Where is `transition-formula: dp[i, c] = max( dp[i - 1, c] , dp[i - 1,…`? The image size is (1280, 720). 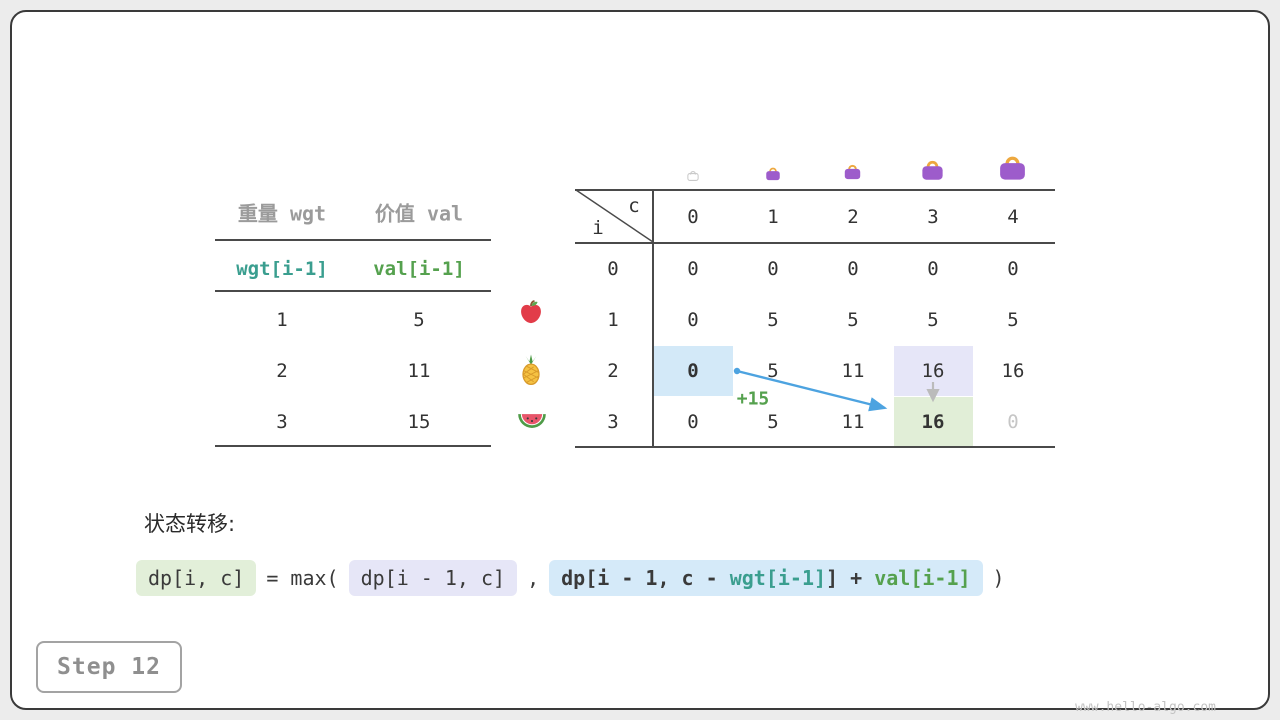
transition-formula: dp[i, c] = max( dp[i - 1, c] , dp[i - 1,… is located at coordinates (570, 578).